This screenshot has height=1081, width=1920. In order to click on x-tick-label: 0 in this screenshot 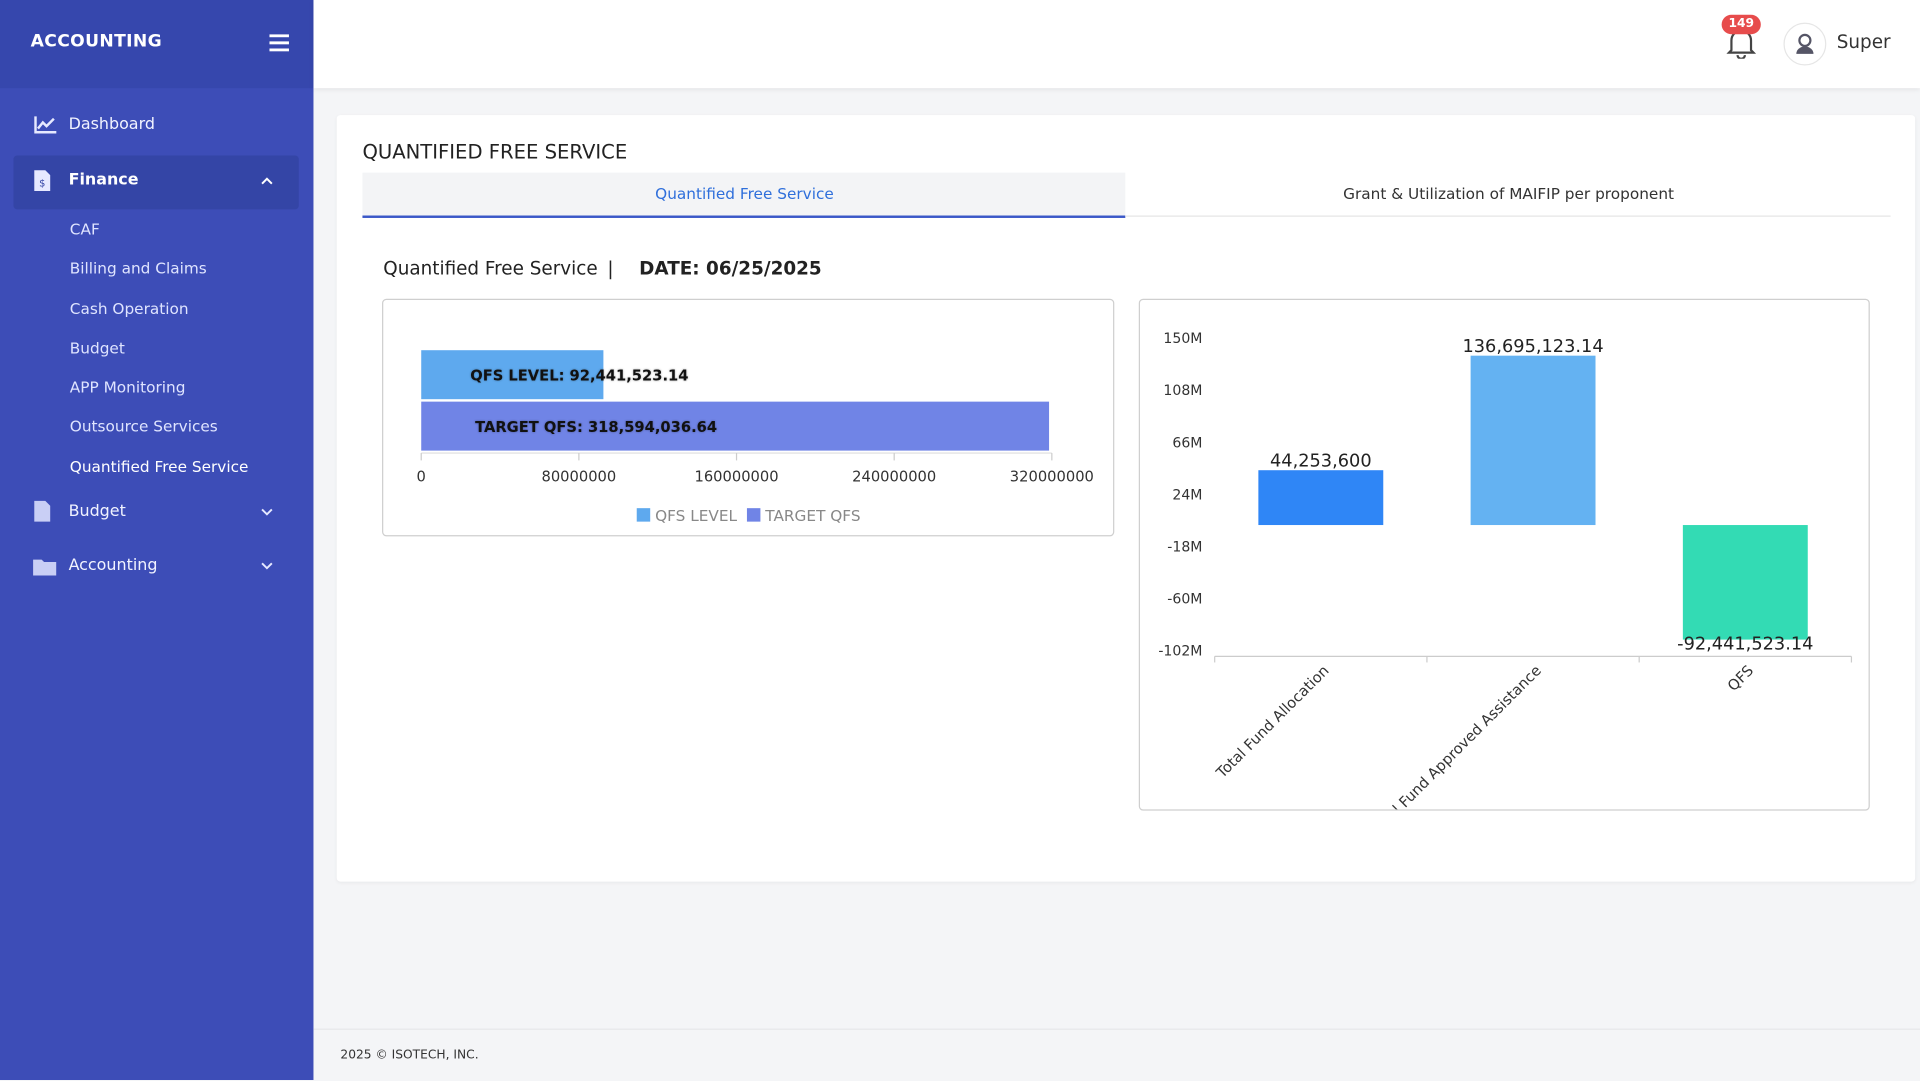, I will do `click(421, 477)`.